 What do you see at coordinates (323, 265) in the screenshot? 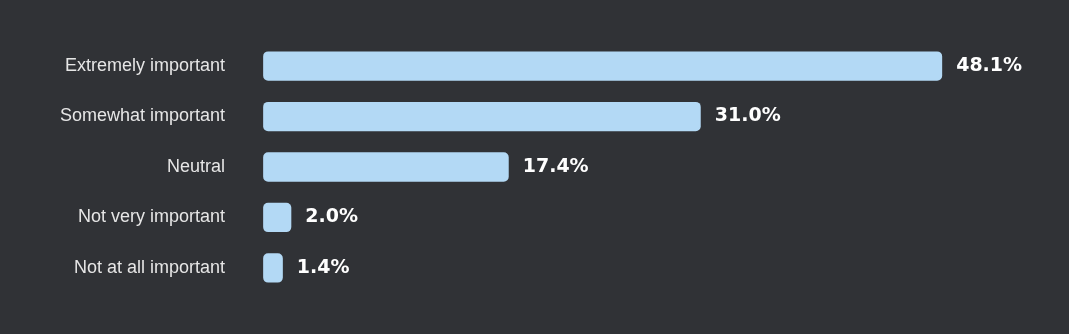
I see `data-label: 1.4%` at bounding box center [323, 265].